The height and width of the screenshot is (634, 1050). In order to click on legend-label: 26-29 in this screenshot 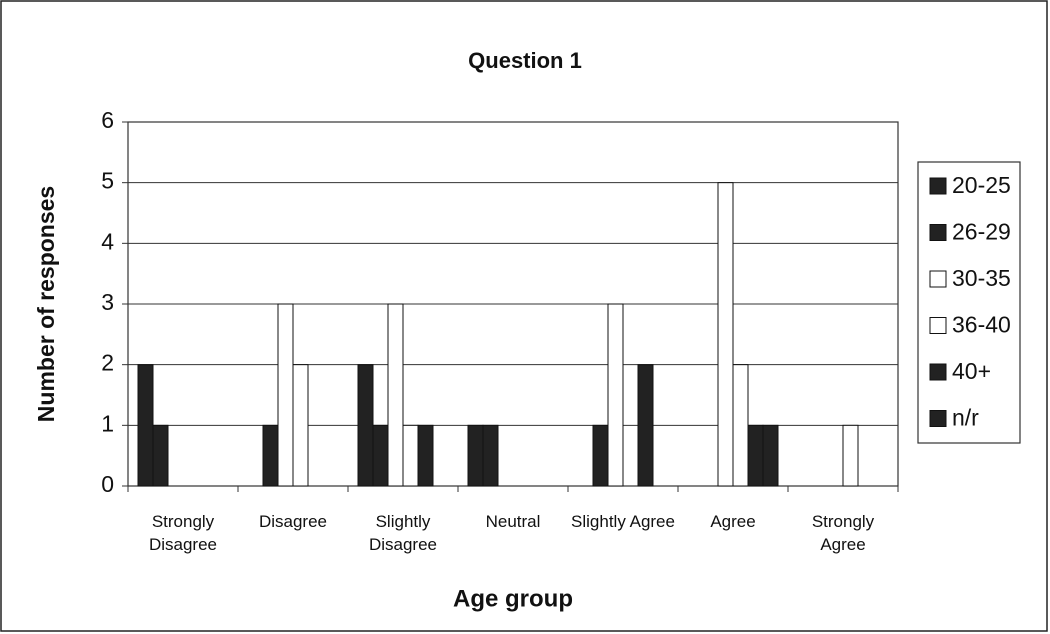, I will do `click(981, 232)`.